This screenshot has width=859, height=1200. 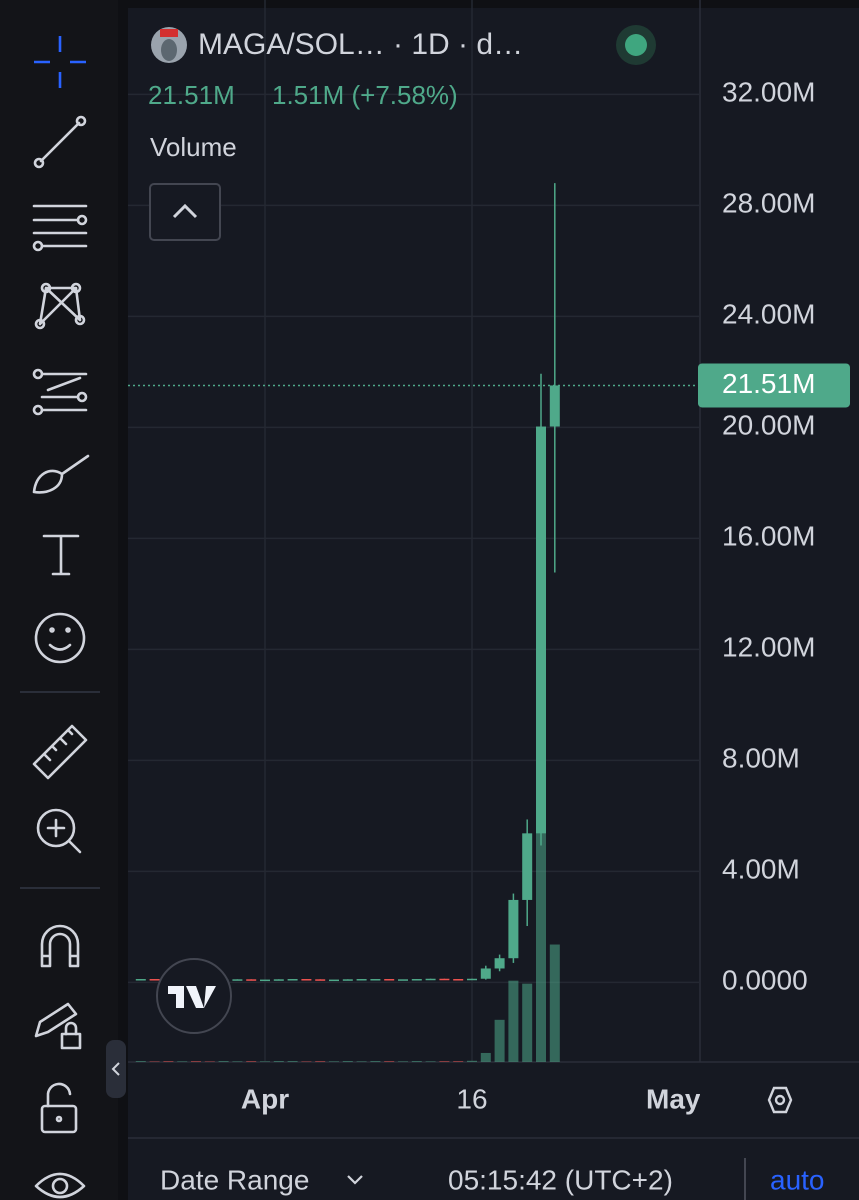 I want to click on y-tick-label: 20.00M, so click(x=768, y=425).